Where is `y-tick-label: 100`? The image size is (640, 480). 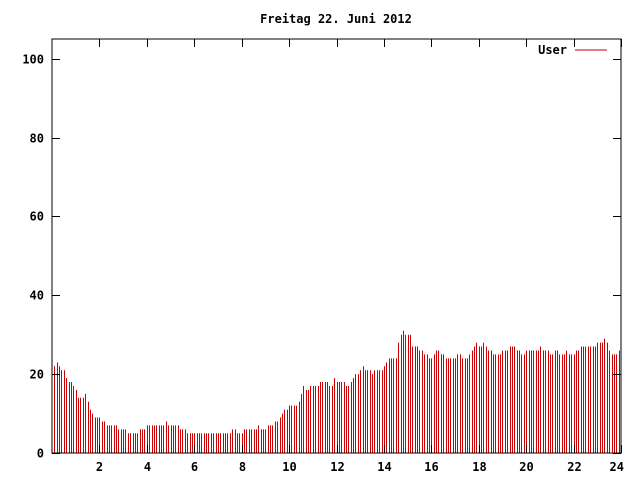 y-tick-label: 100 is located at coordinates (33, 60).